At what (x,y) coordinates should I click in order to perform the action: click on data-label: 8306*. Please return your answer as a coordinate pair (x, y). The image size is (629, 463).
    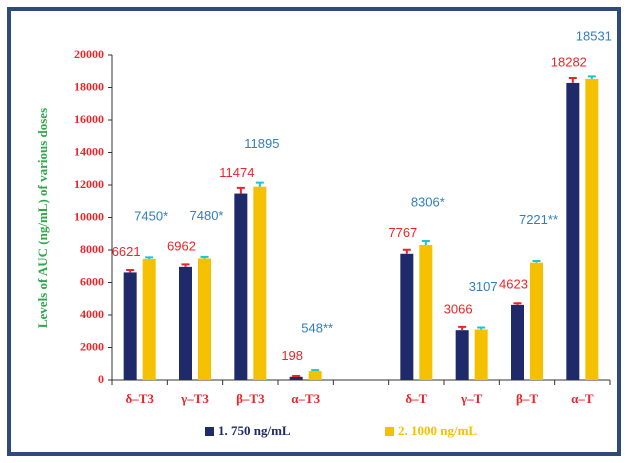
    Looking at the image, I should click on (428, 201).